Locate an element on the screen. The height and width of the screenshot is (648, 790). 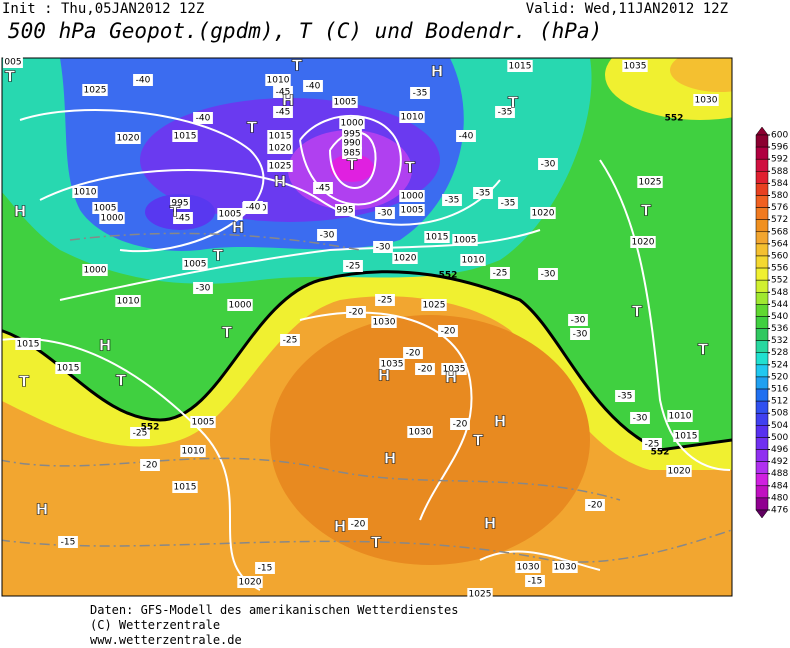
colorbar-label: 480 is located at coordinates (779, 498).